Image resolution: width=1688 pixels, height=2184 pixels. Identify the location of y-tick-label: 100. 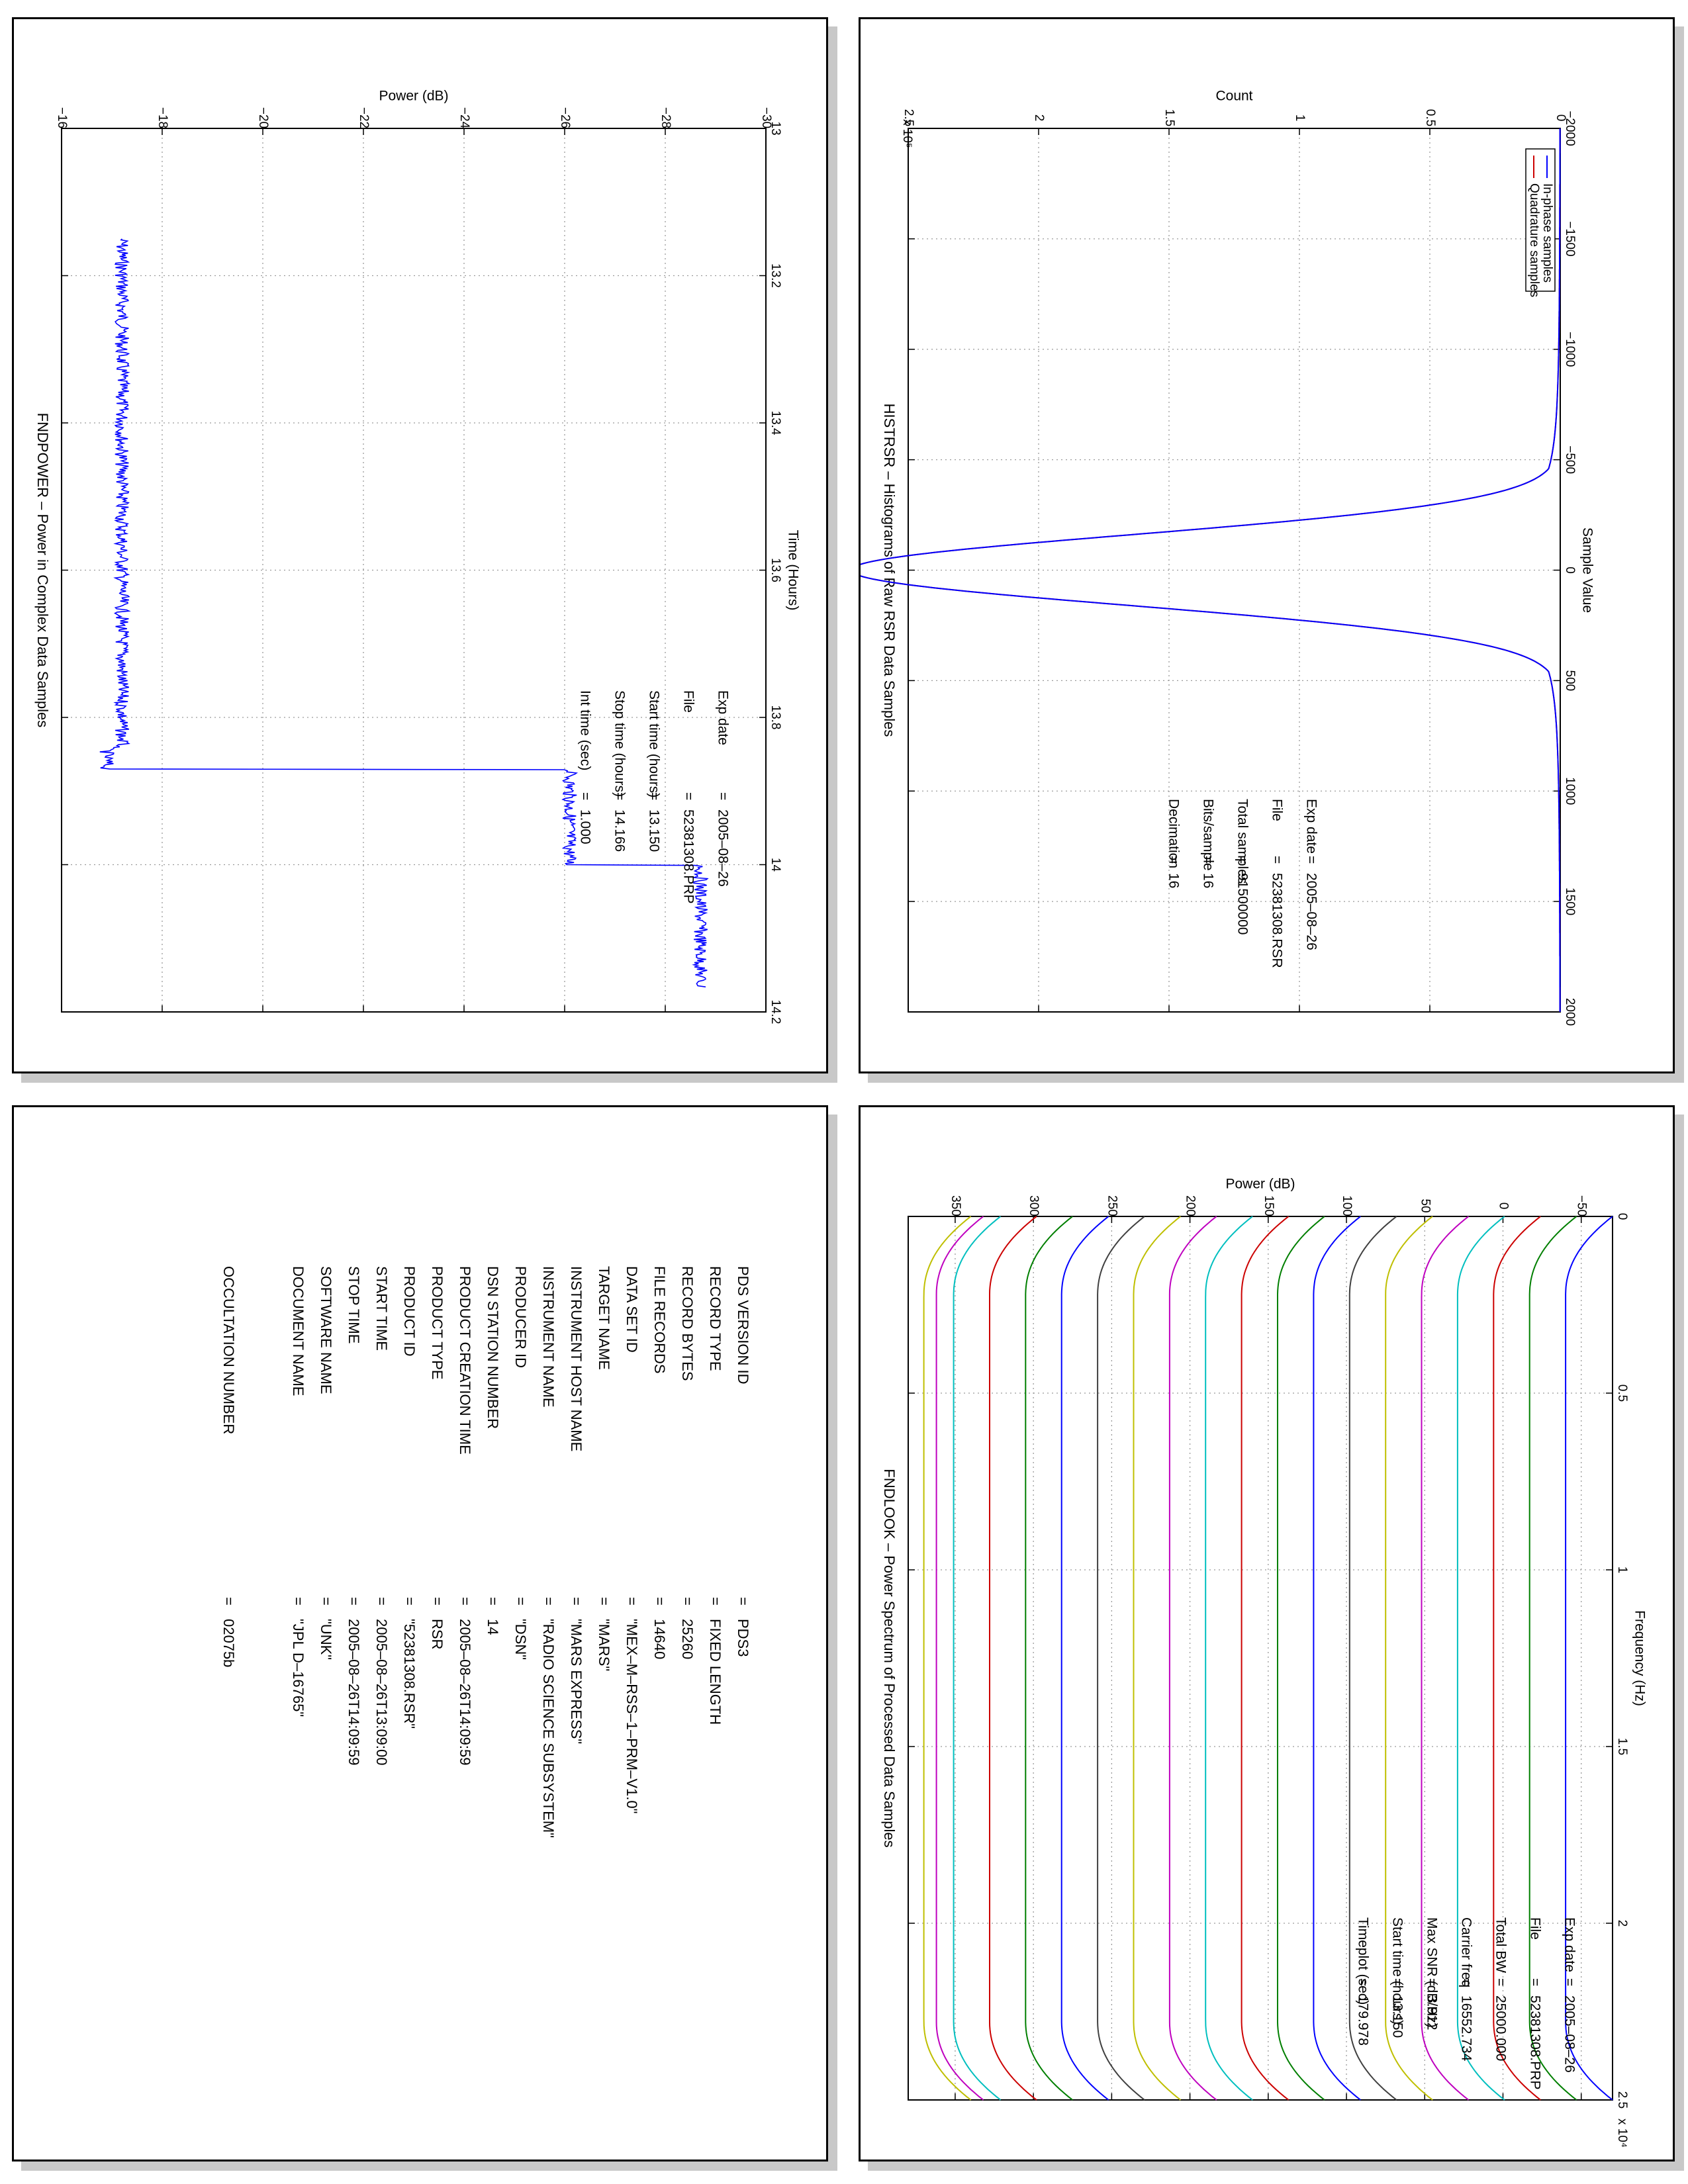
(1347, 1205).